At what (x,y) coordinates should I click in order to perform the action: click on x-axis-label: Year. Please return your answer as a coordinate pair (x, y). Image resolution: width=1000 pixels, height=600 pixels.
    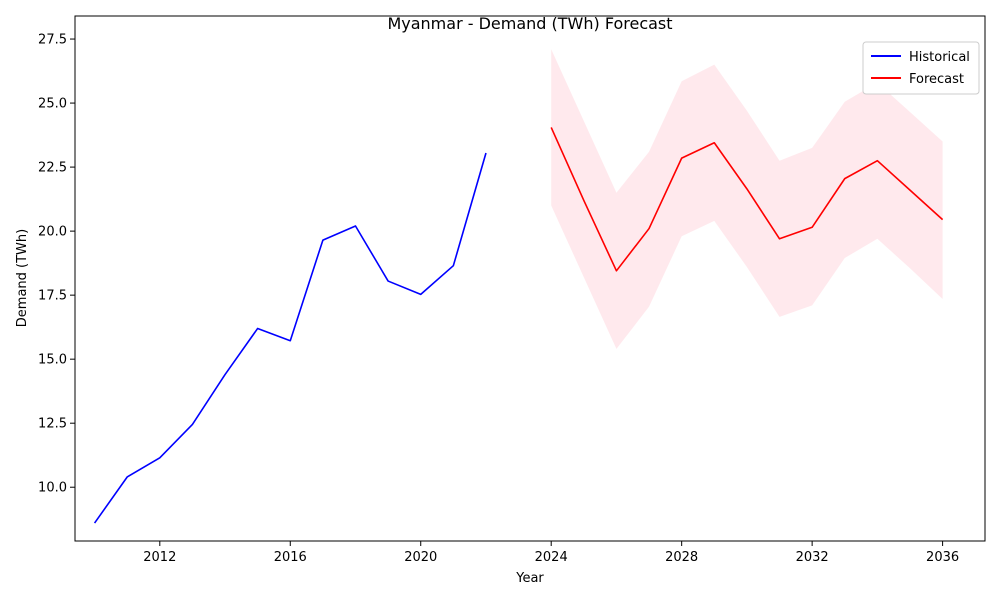
    Looking at the image, I should click on (529, 578).